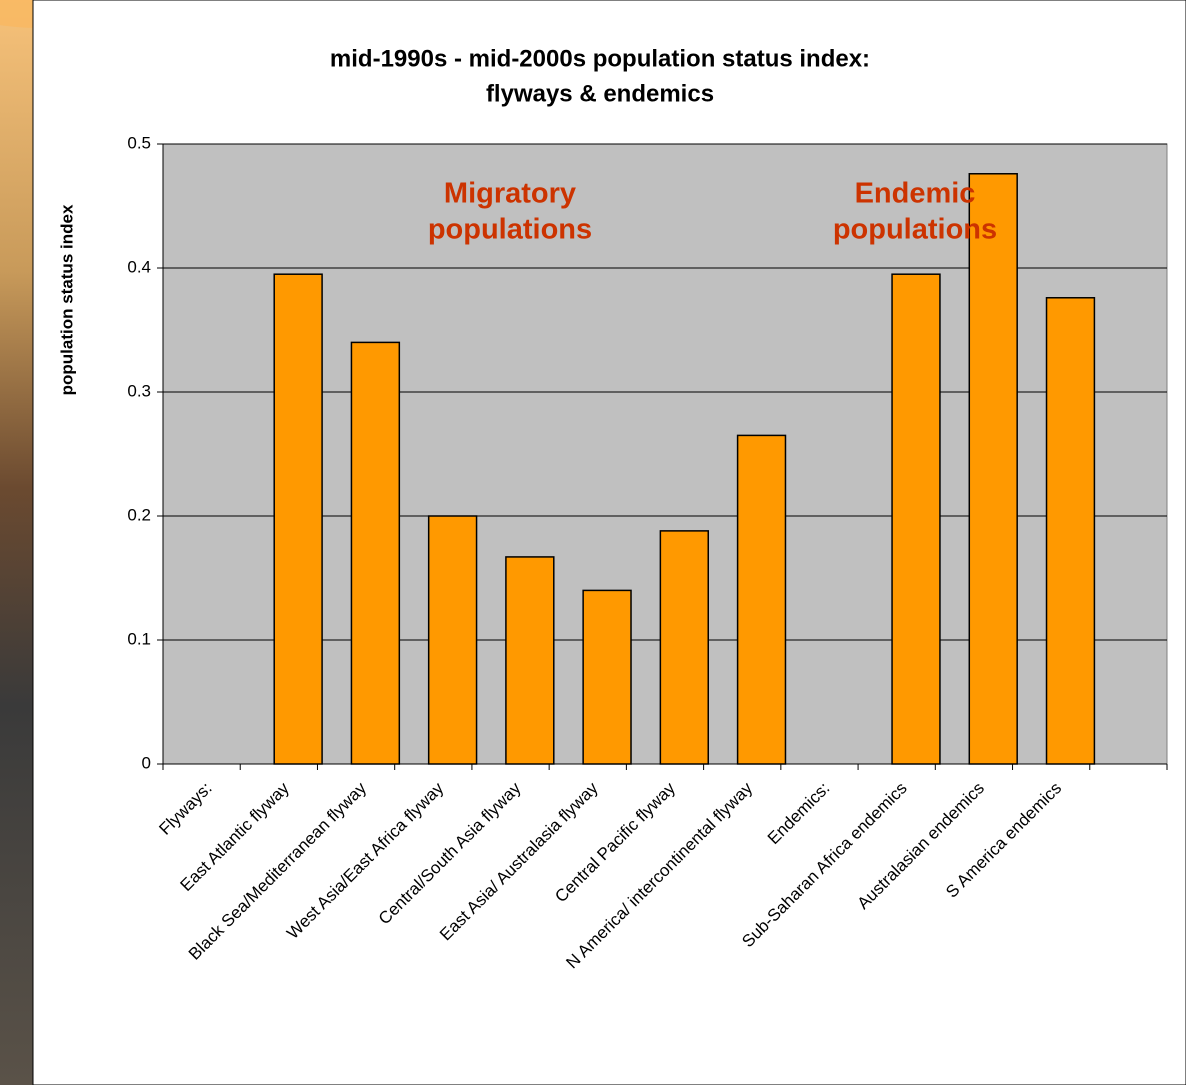 The image size is (1186, 1085). What do you see at coordinates (139, 514) in the screenshot?
I see `y-tick-label: 0.2` at bounding box center [139, 514].